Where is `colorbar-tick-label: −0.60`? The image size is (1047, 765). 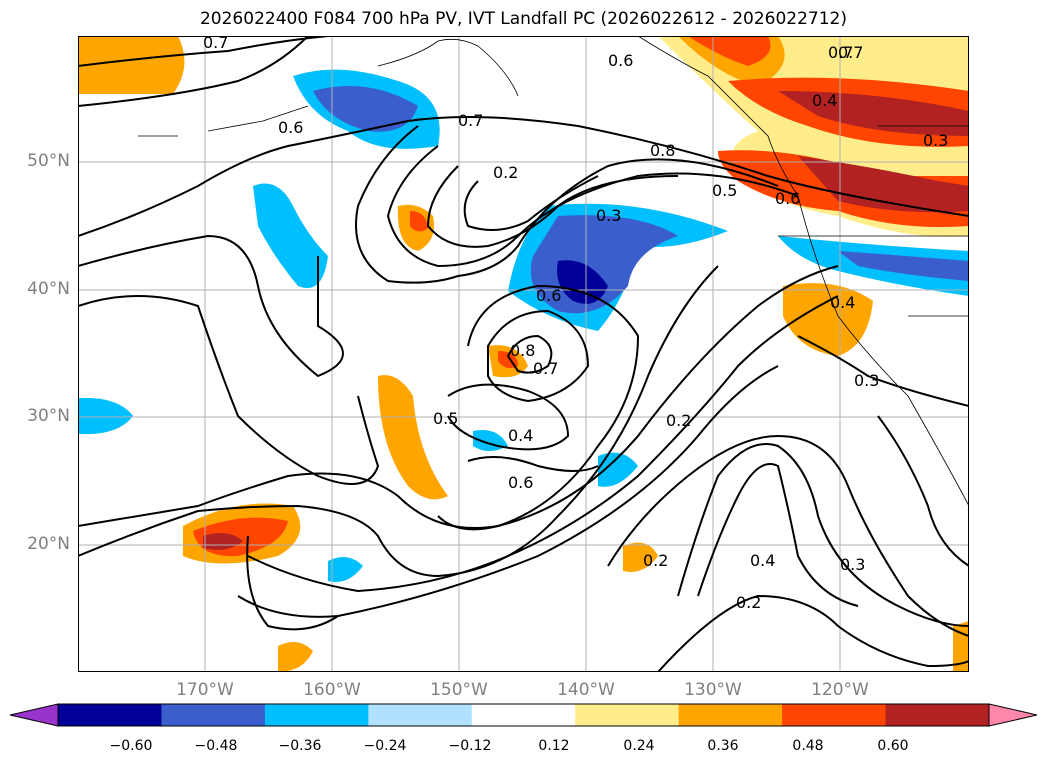
colorbar-tick-label: −0.60 is located at coordinates (131, 746).